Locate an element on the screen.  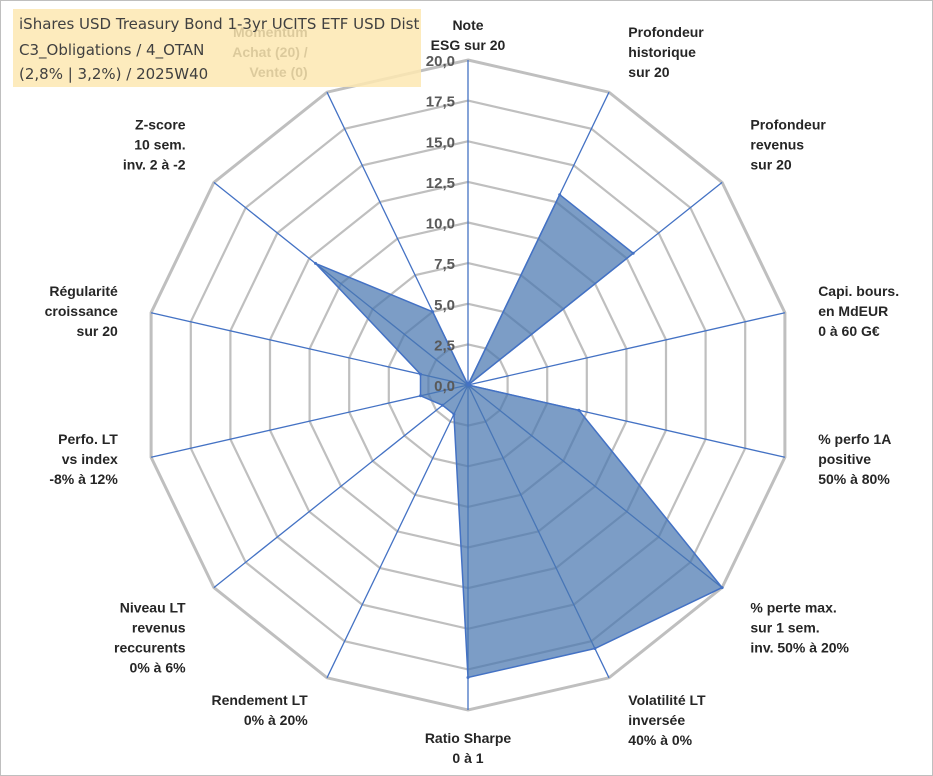
axis-label-11: Régularité croissance sur 20 is located at coordinates (81, 311).